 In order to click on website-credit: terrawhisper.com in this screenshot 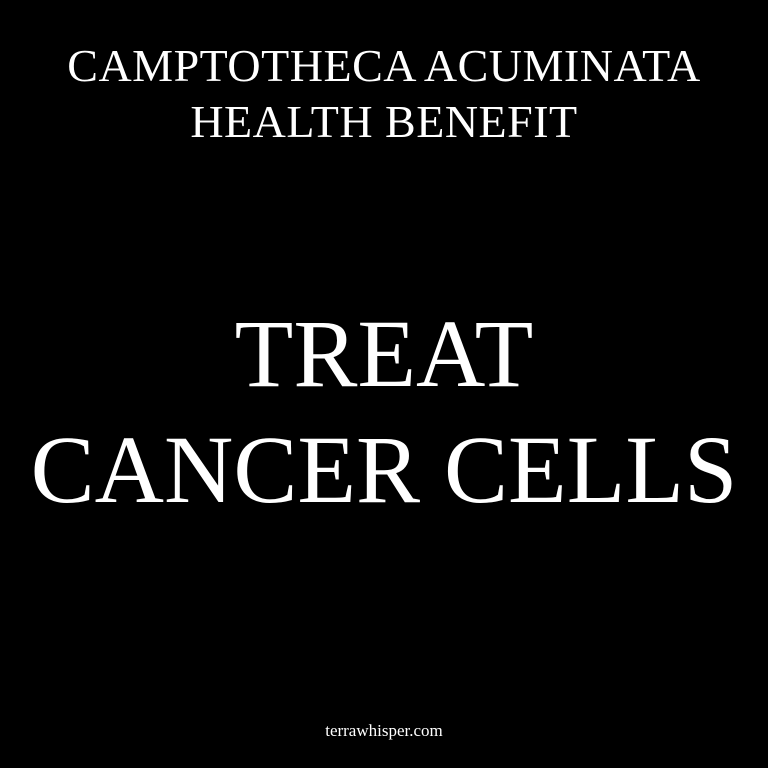, I will do `click(384, 730)`.